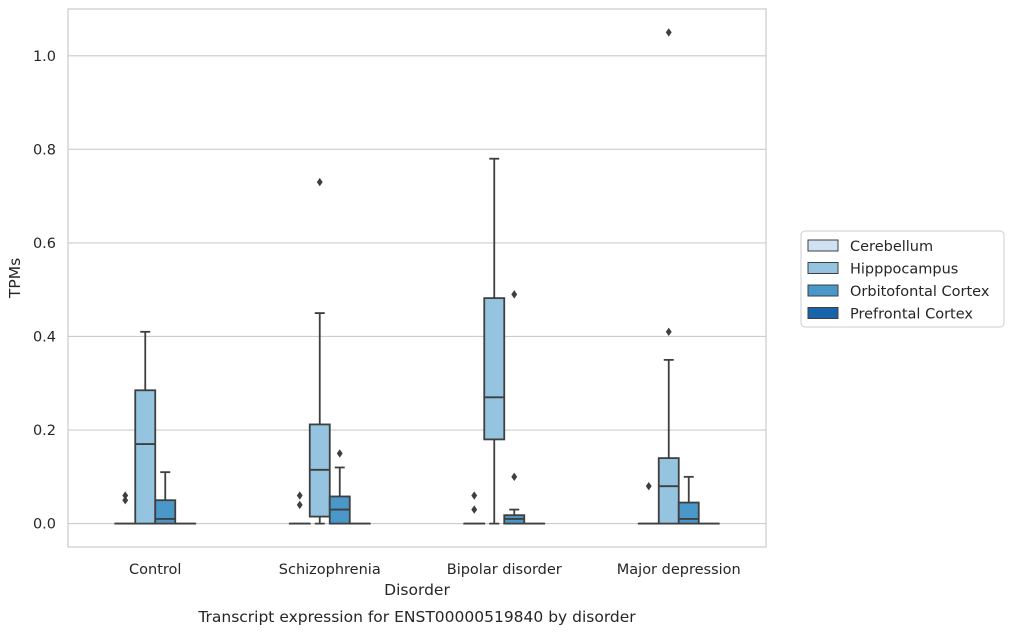 The height and width of the screenshot is (634, 1014). I want to click on x-tick-label: Bipolar disorder, so click(504, 570).